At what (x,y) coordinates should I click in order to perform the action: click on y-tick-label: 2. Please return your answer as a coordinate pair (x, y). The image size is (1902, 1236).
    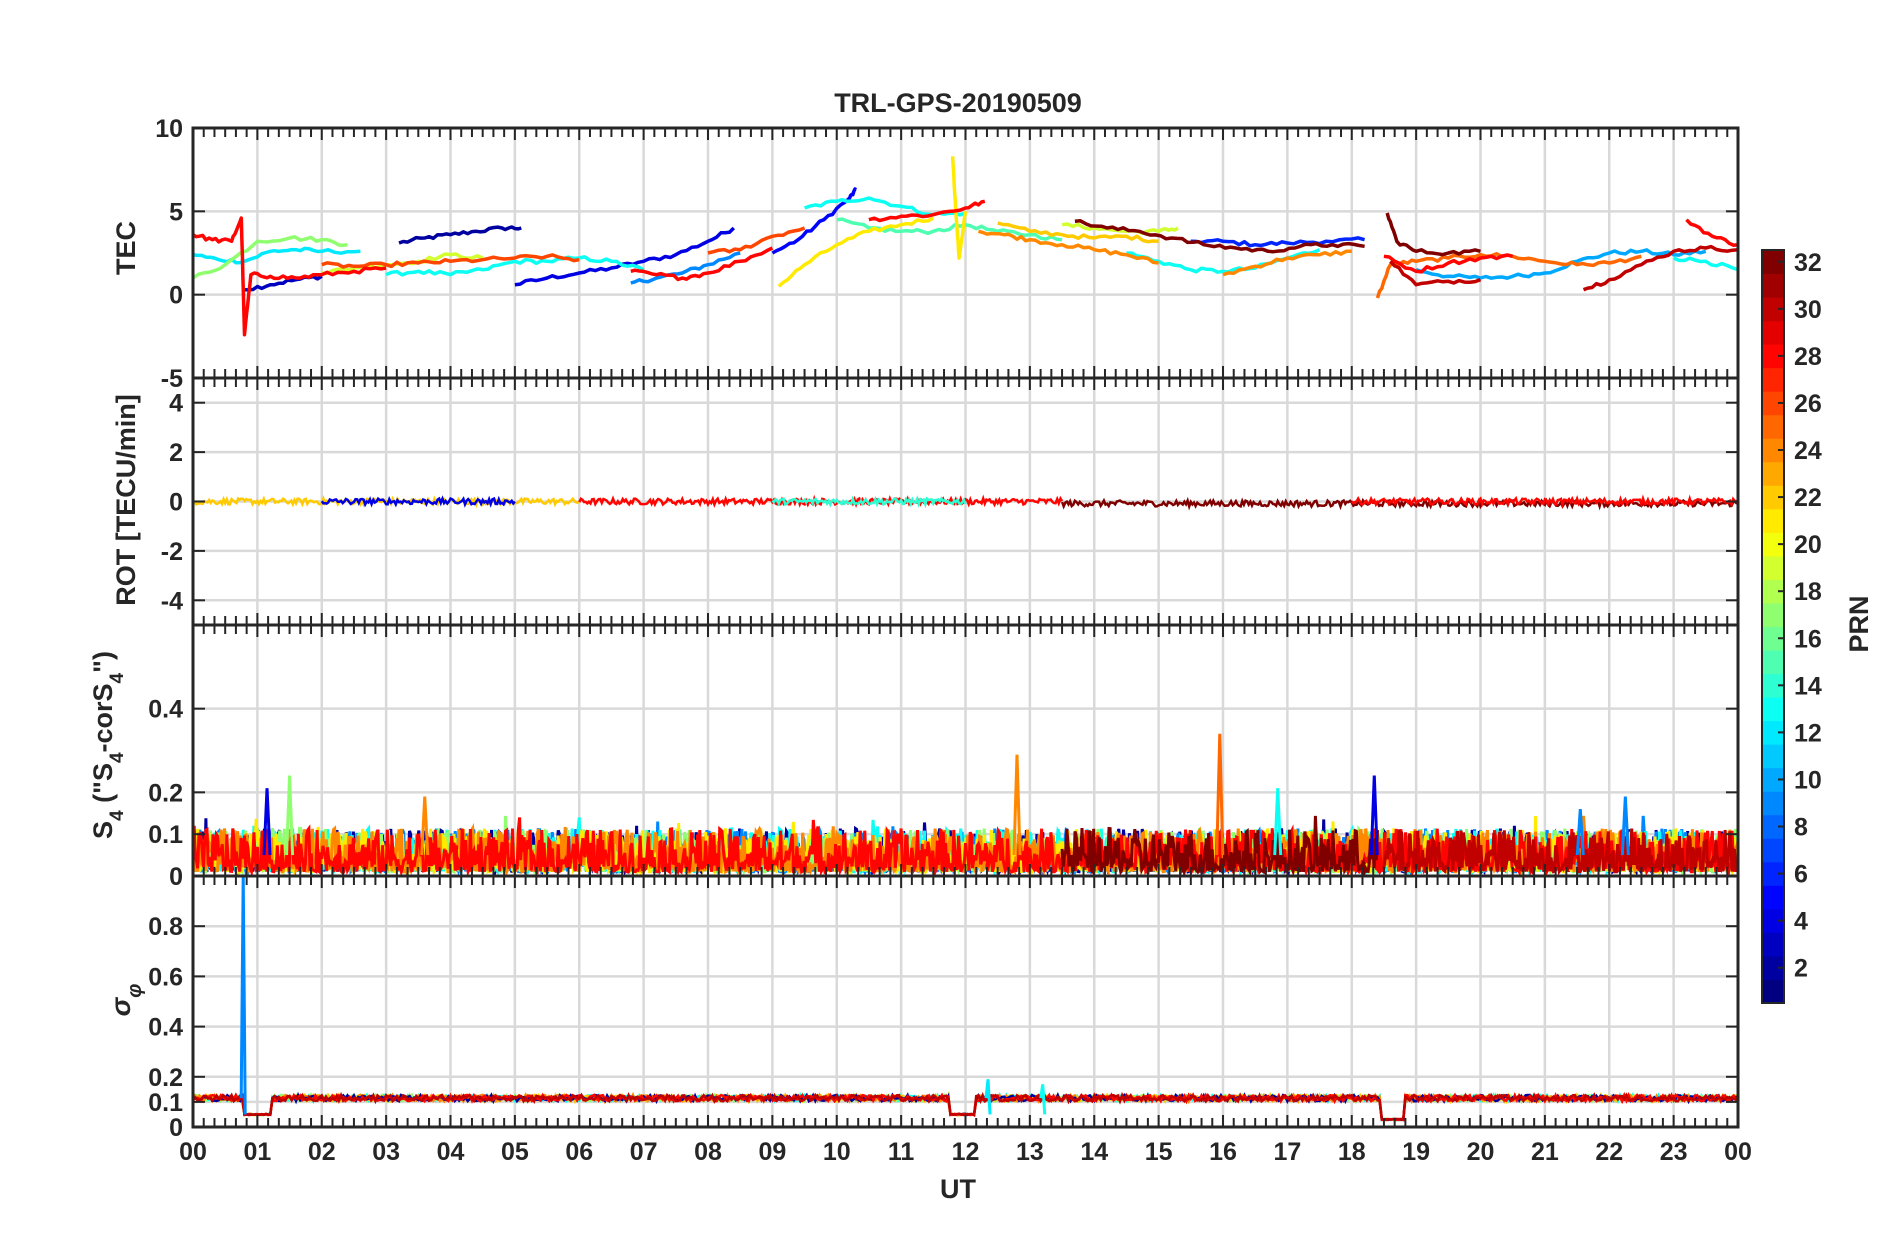
    Looking at the image, I should click on (176, 453).